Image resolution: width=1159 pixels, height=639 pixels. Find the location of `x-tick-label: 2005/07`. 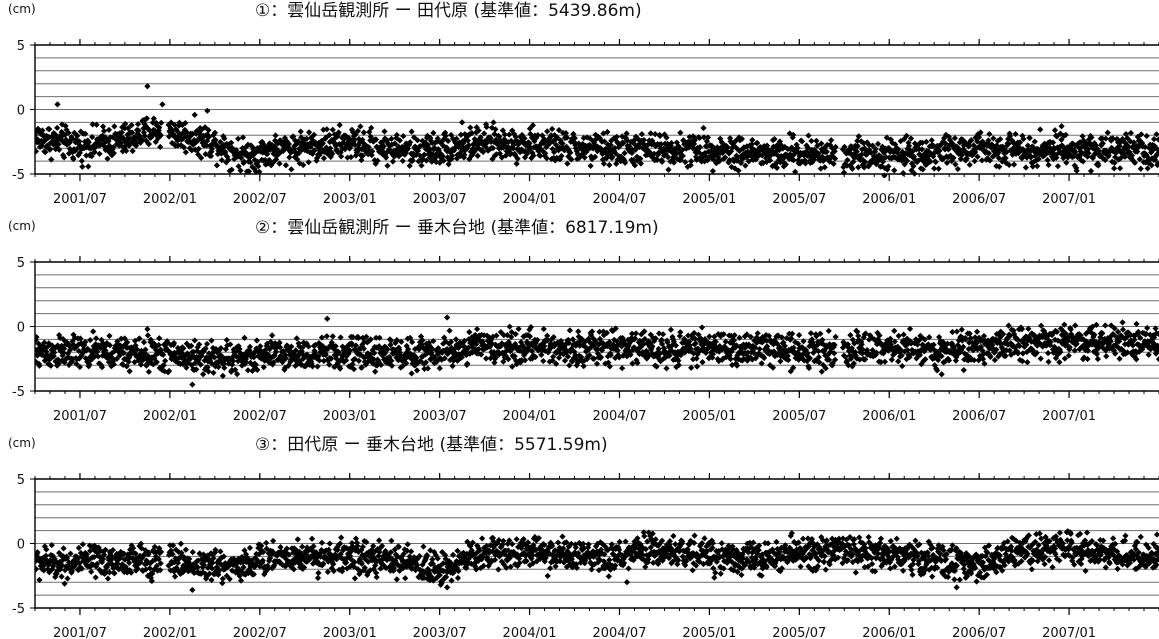

x-tick-label: 2005/07 is located at coordinates (799, 415).